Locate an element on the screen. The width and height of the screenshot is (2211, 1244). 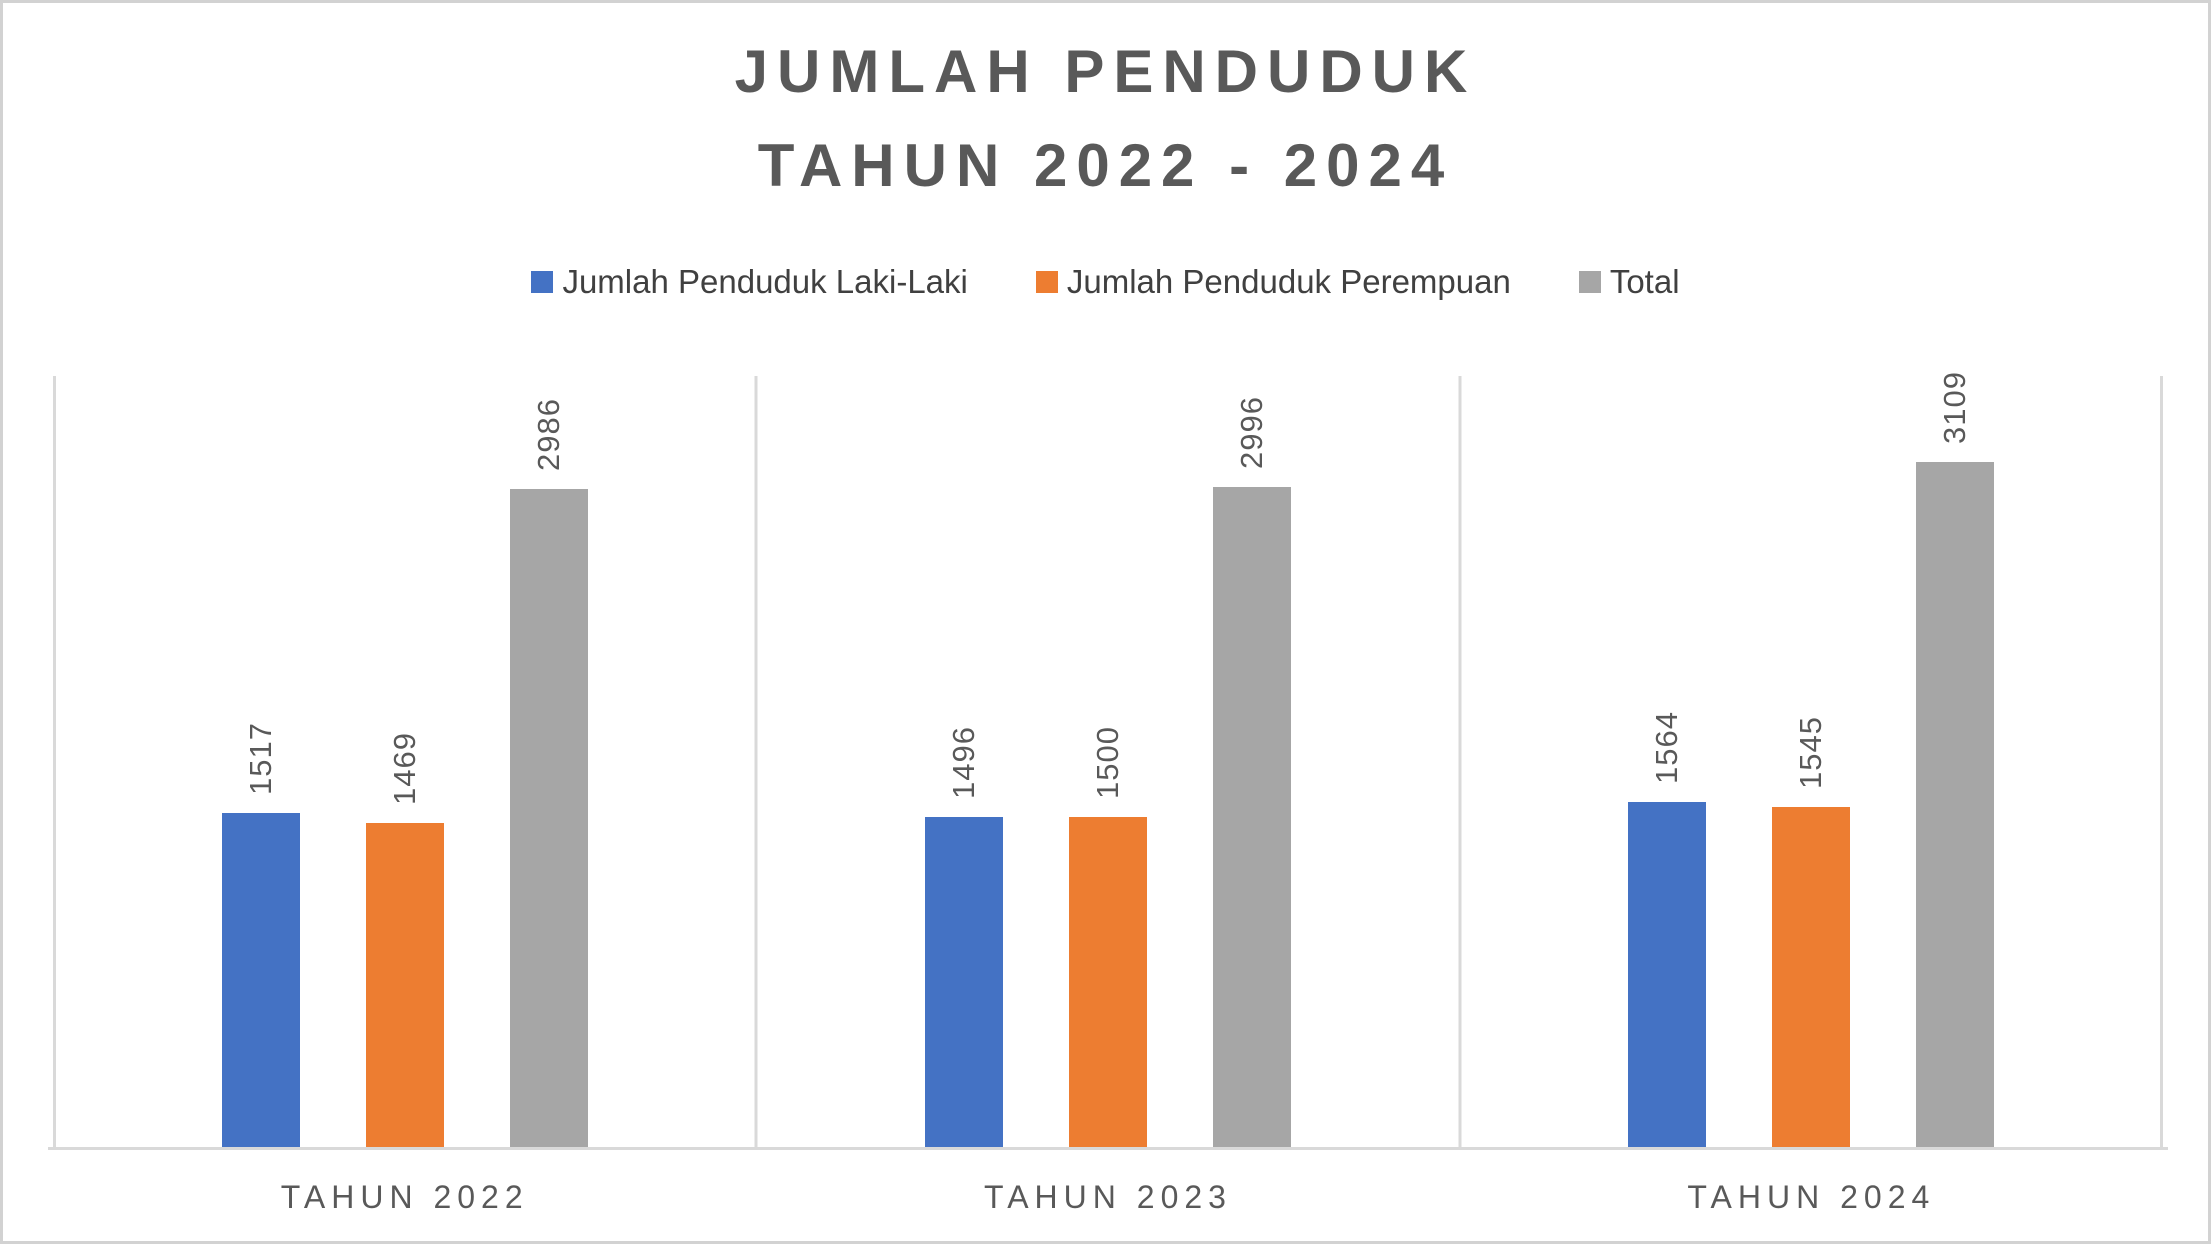
bar-value-label: 1496 is located at coordinates (963, 762).